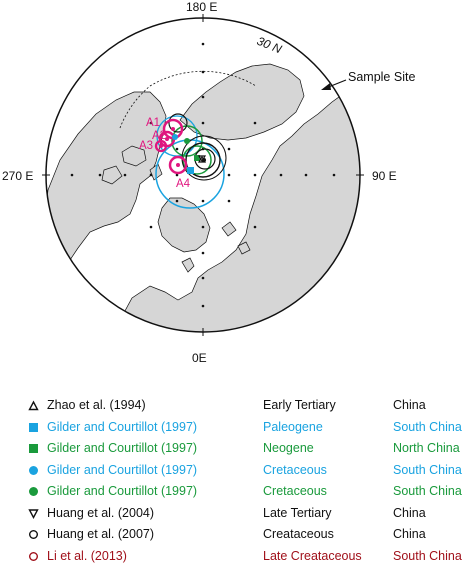 Image resolution: width=472 pixels, height=571 pixels. Describe the element at coordinates (199, 358) in the screenshot. I see `label-0e: 0E` at that location.